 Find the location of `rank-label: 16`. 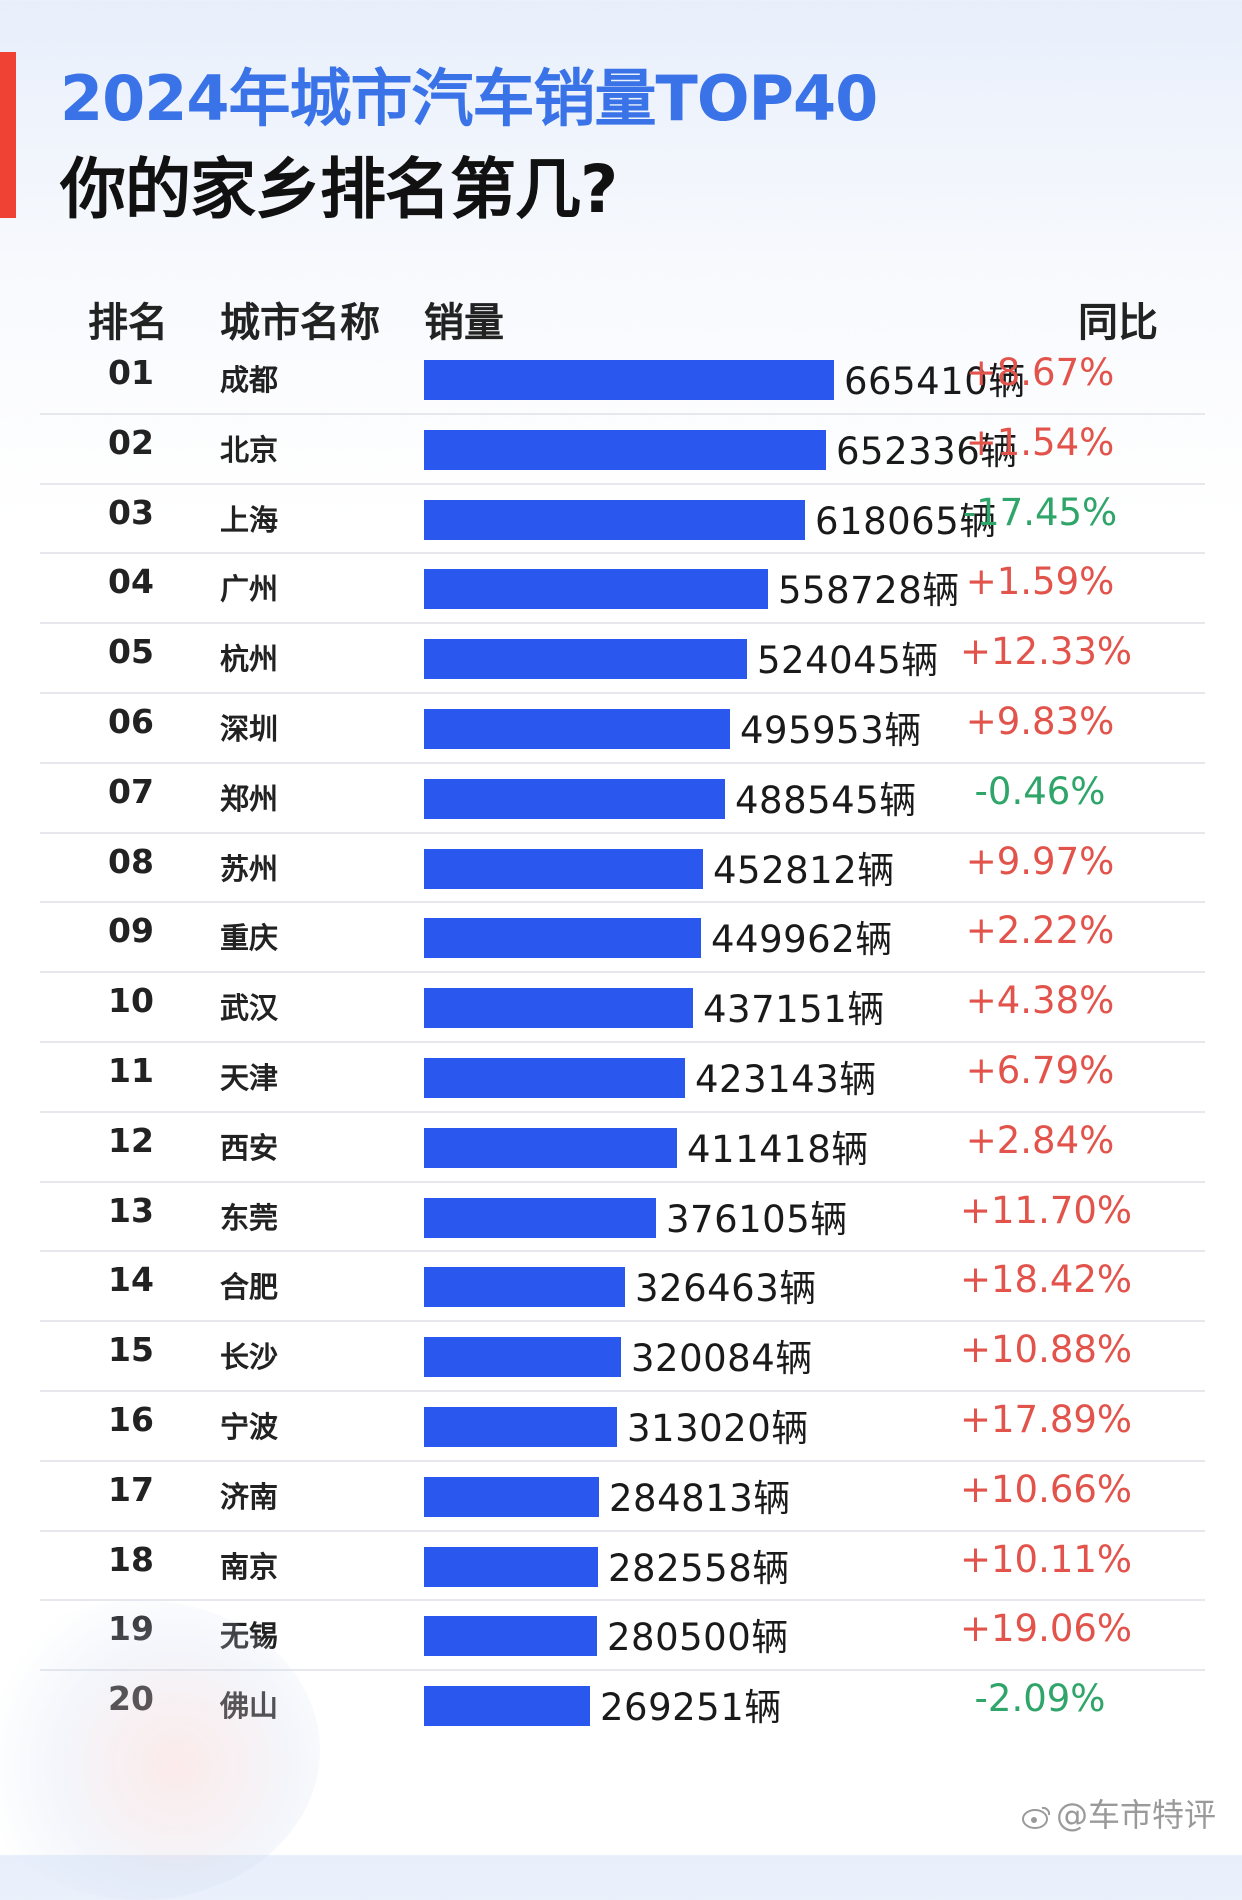

rank-label: 16 is located at coordinates (131, 1419).